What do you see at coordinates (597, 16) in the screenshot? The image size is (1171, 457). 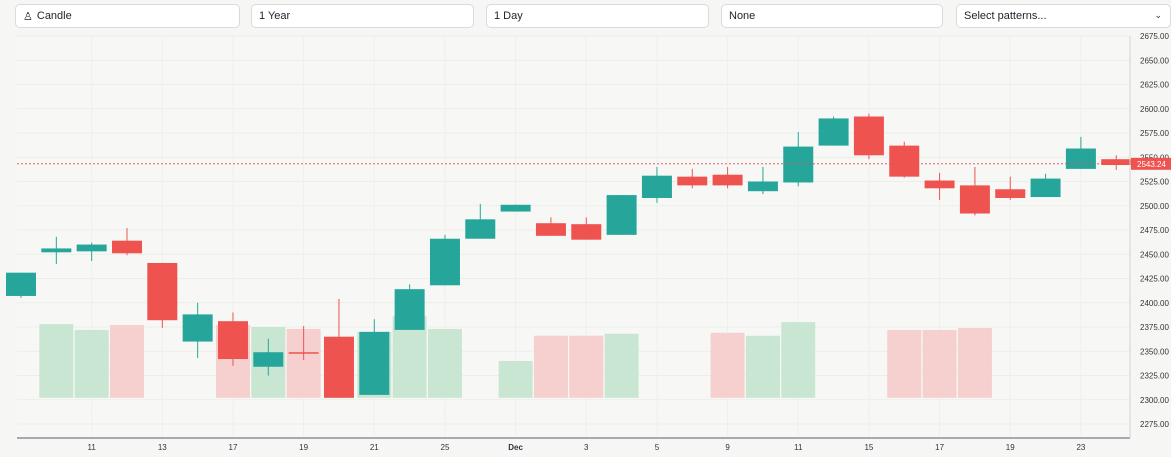 I see `interval-dropdown: 1 Day` at bounding box center [597, 16].